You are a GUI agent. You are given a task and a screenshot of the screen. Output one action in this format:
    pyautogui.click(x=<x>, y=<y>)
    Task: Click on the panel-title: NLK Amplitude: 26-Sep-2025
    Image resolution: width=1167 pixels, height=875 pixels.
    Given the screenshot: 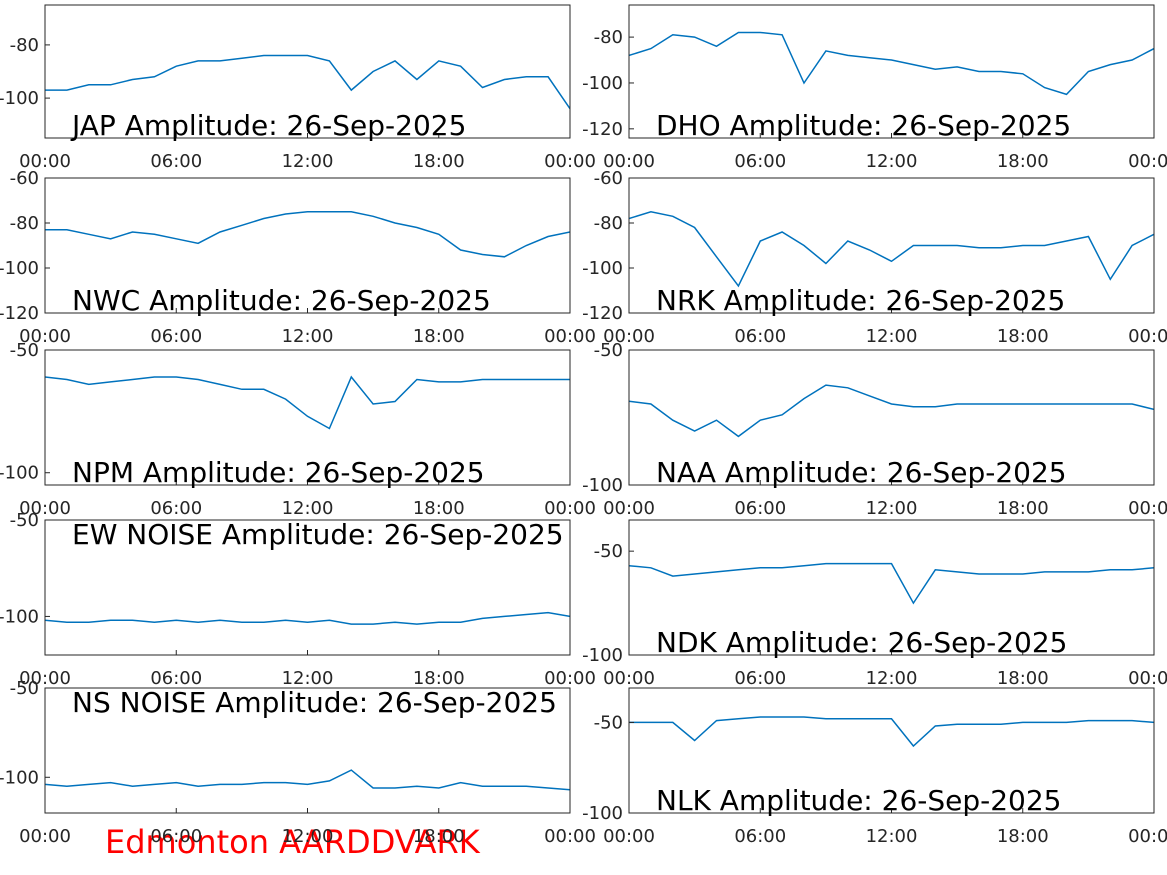 What is the action you would take?
    pyautogui.click(x=859, y=800)
    